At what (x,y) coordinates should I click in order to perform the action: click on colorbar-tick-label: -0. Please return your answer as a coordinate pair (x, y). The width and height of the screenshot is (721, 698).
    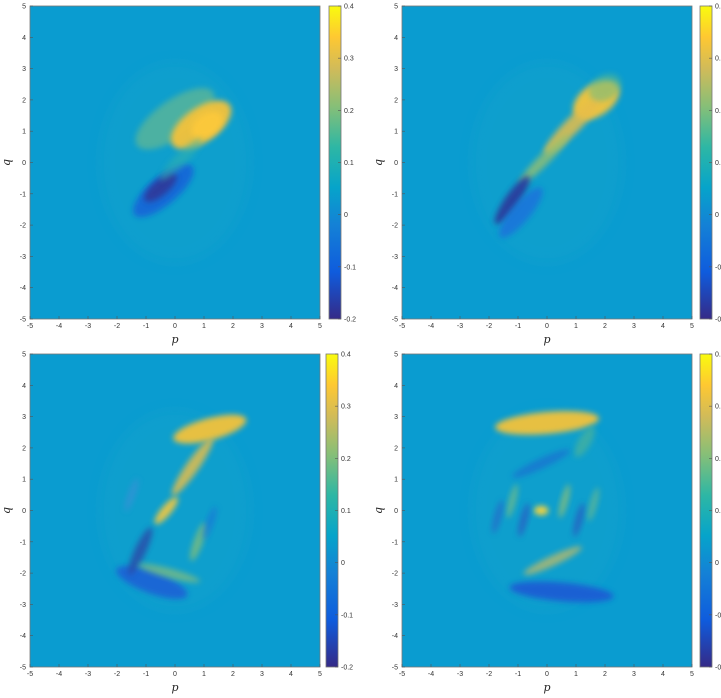
    Looking at the image, I should click on (718, 668).